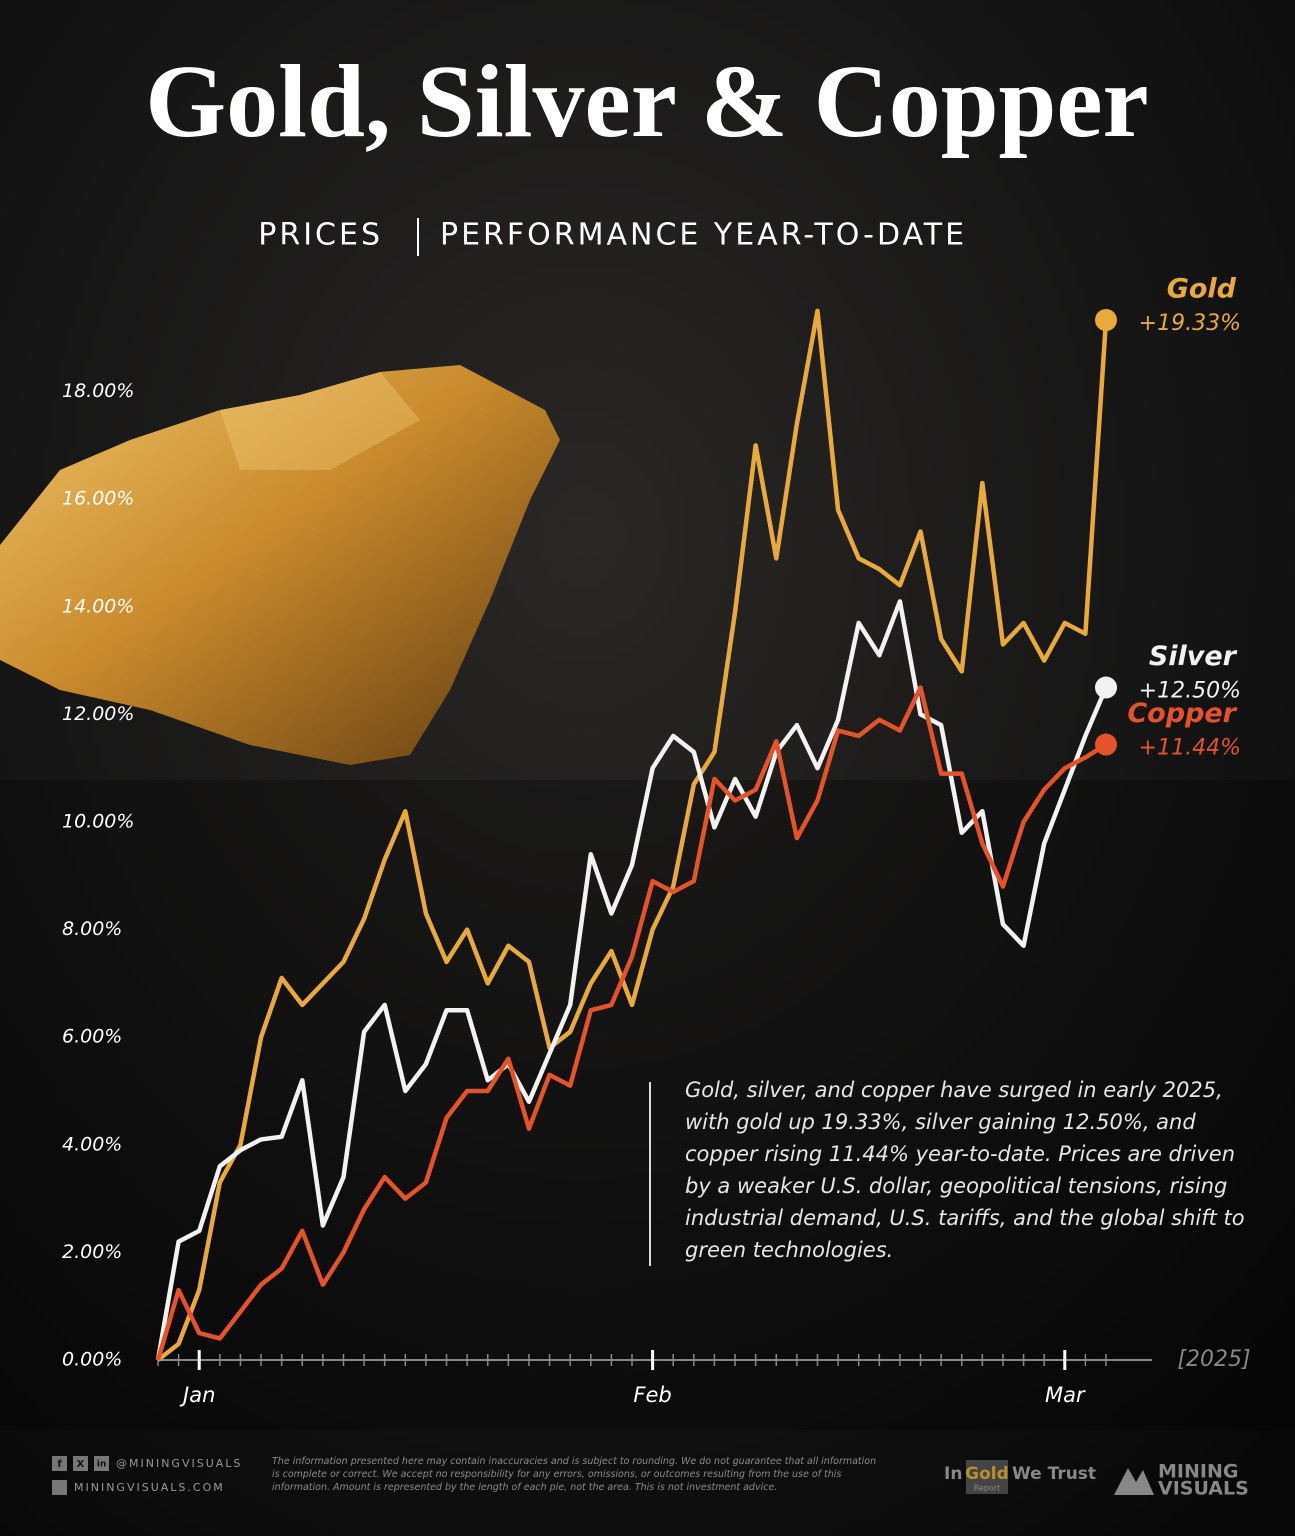  What do you see at coordinates (320, 235) in the screenshot?
I see `subtitle: PRICES` at bounding box center [320, 235].